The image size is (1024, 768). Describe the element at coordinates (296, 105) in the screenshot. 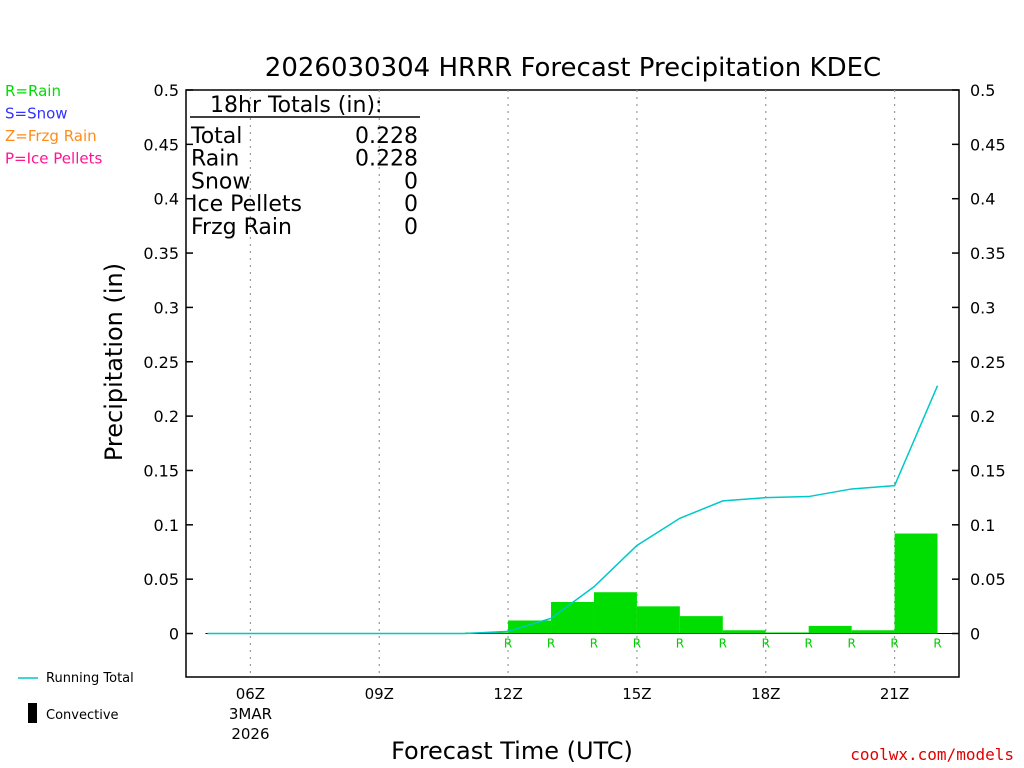

I see `totals-heading: 18hr Totals (in):` at that location.